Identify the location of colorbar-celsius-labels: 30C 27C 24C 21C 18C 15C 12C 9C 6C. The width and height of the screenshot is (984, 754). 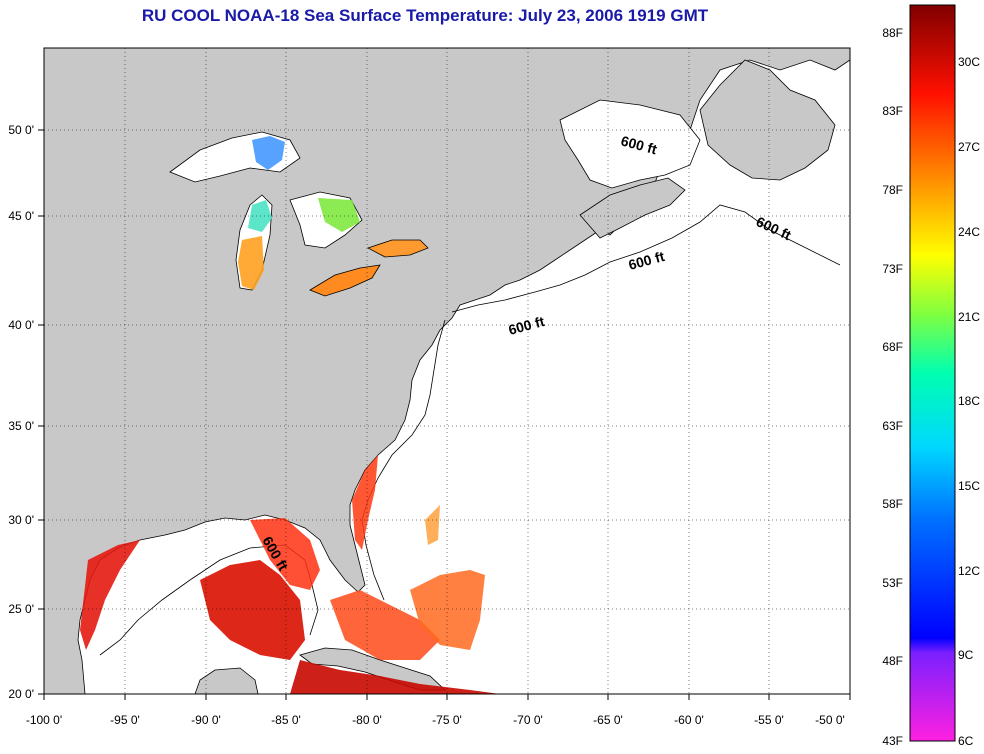
(969, 401).